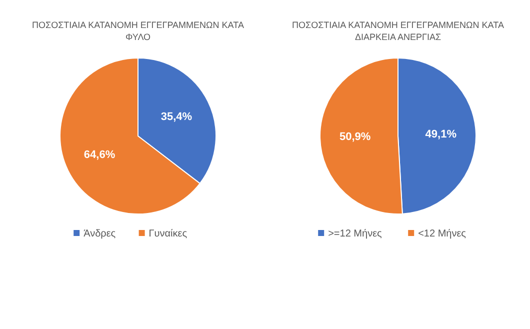 This screenshot has height=329, width=530. What do you see at coordinates (398, 31) in the screenshot?
I see `chart-title: ΠΟΣΟΣΤΙΑΙΑ ΚΑΤΑΝΟΜΗ ΕΓΓΕΓΡΑΜΜΕΝΩΝ ΚΑΤΑ ΔΙΑΡΚΕΙΑ ΑΝΕΡΓΙΑΣ` at bounding box center [398, 31].